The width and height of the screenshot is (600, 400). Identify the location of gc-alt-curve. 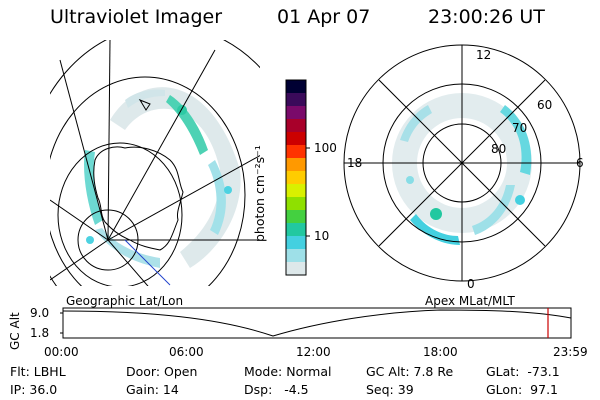
(317, 323).